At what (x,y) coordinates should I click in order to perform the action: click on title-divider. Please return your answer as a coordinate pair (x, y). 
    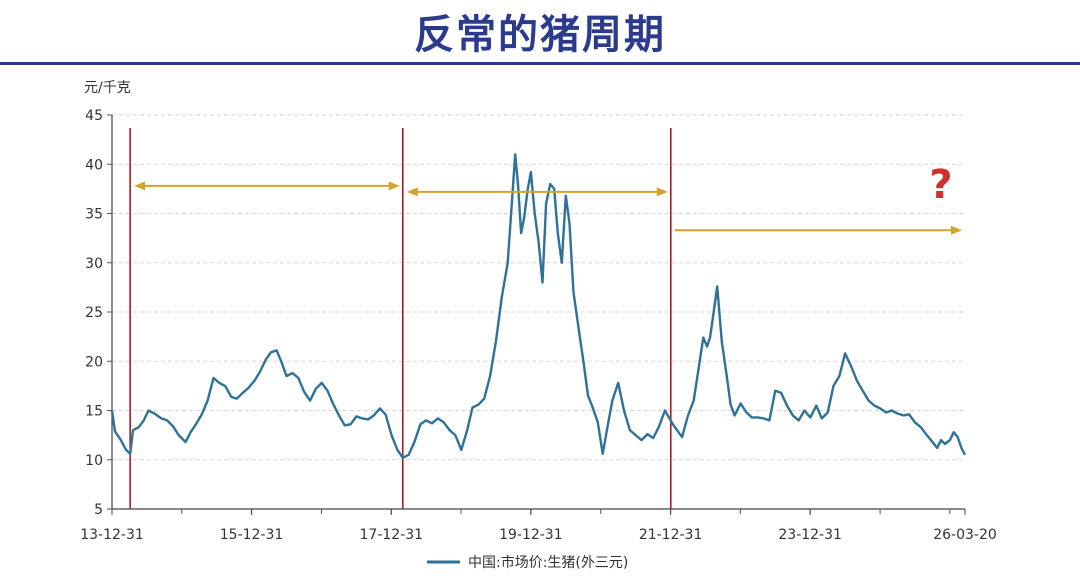
    Looking at the image, I should click on (540, 63).